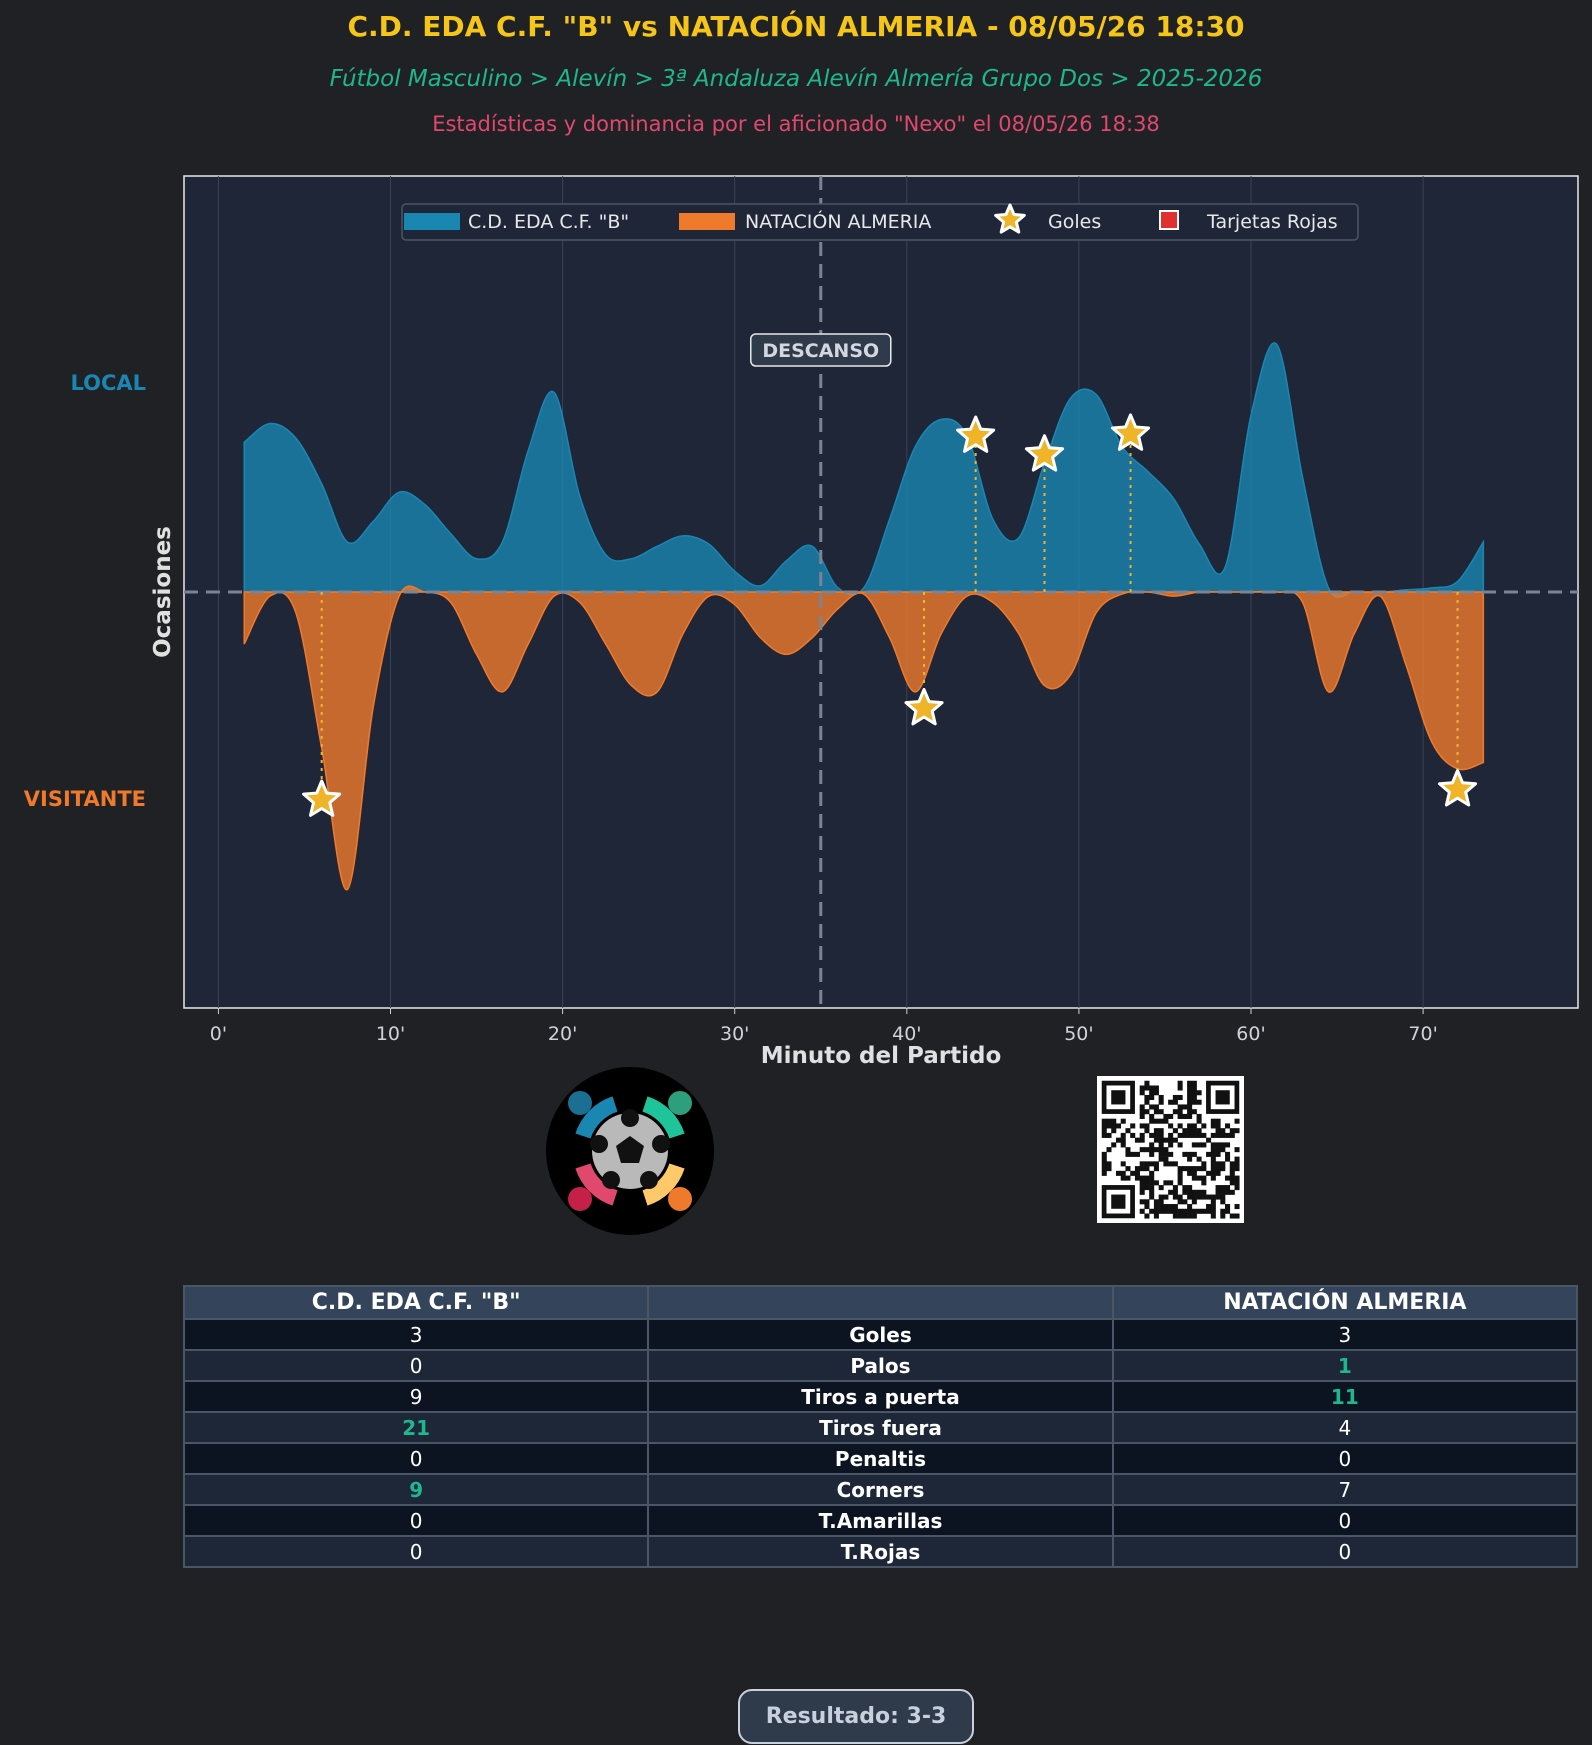 This screenshot has width=1592, height=1745. I want to click on stats-header-row: C.D. EDA C.F. "B" NATACIÓN ALMERIA, so click(880, 1302).